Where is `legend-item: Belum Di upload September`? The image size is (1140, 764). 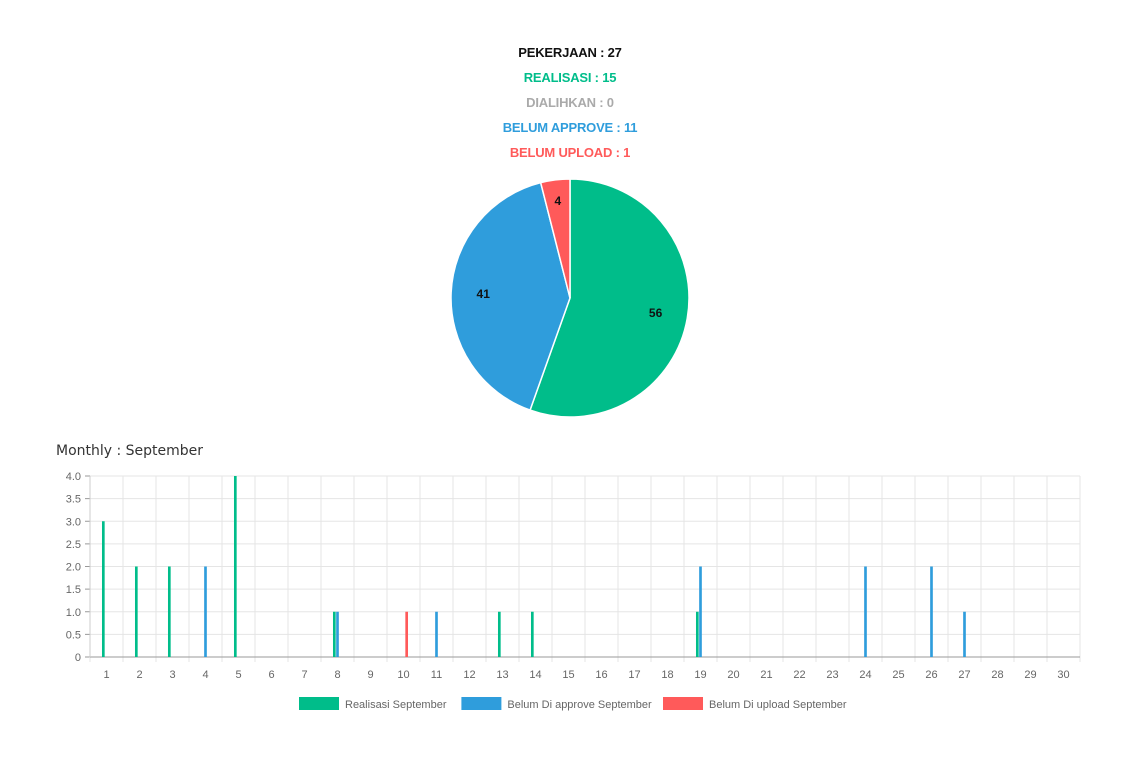 legend-item: Belum Di upload September is located at coordinates (755, 704).